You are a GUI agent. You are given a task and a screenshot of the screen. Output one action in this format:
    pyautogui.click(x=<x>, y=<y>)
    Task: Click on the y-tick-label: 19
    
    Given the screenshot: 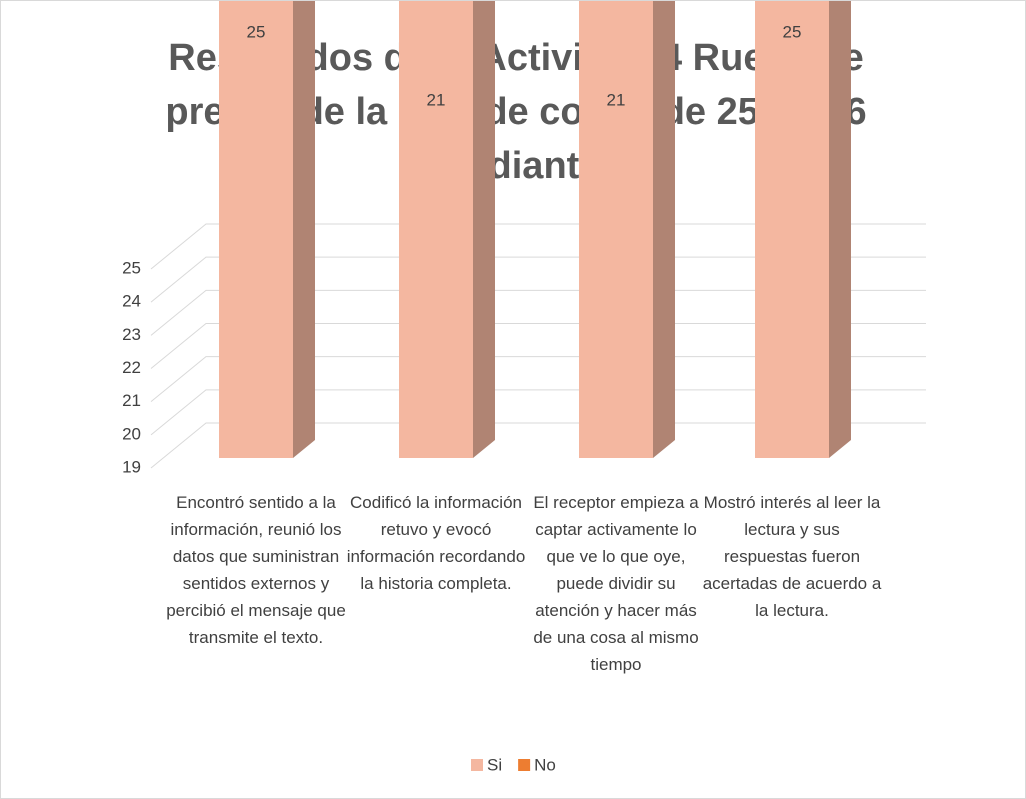 What is the action you would take?
    pyautogui.click(x=131, y=466)
    